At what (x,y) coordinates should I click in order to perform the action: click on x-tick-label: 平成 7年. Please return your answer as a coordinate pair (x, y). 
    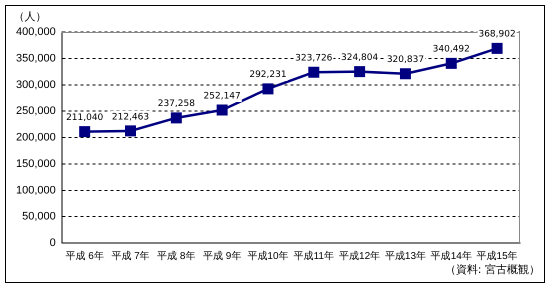
    Looking at the image, I should click on (130, 256).